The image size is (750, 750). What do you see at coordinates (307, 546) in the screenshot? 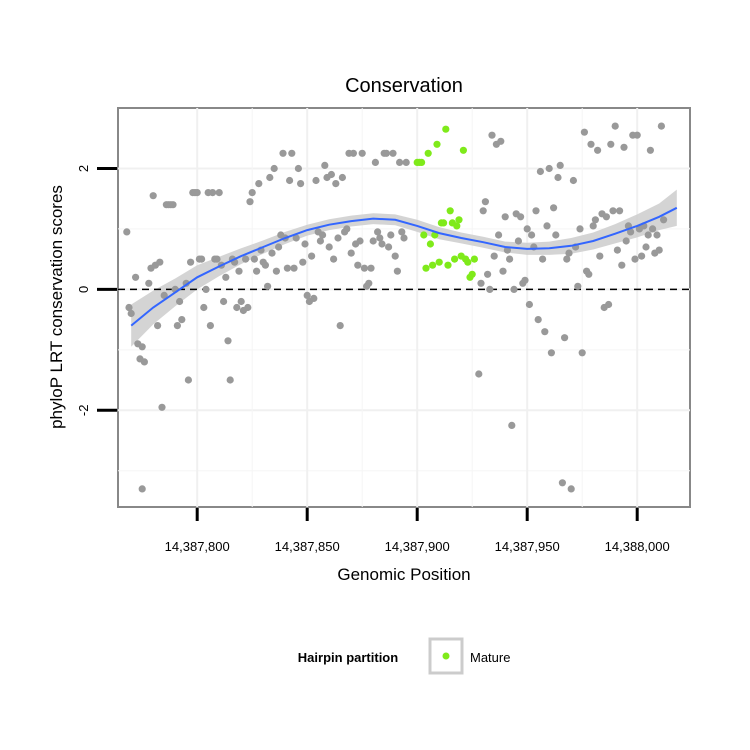
I see `x-tick-label-1: 14,387,850` at bounding box center [307, 546].